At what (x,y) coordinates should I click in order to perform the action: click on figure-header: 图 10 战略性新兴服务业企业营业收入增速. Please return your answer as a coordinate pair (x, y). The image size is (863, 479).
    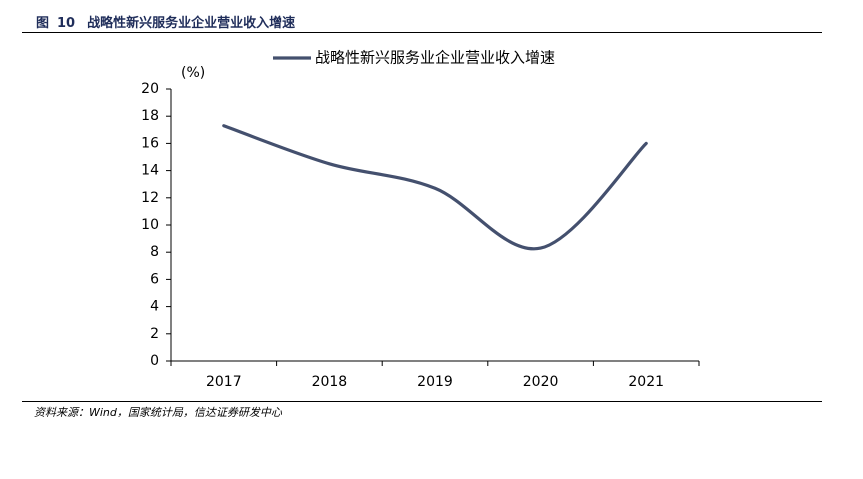
    Looking at the image, I should click on (422, 20).